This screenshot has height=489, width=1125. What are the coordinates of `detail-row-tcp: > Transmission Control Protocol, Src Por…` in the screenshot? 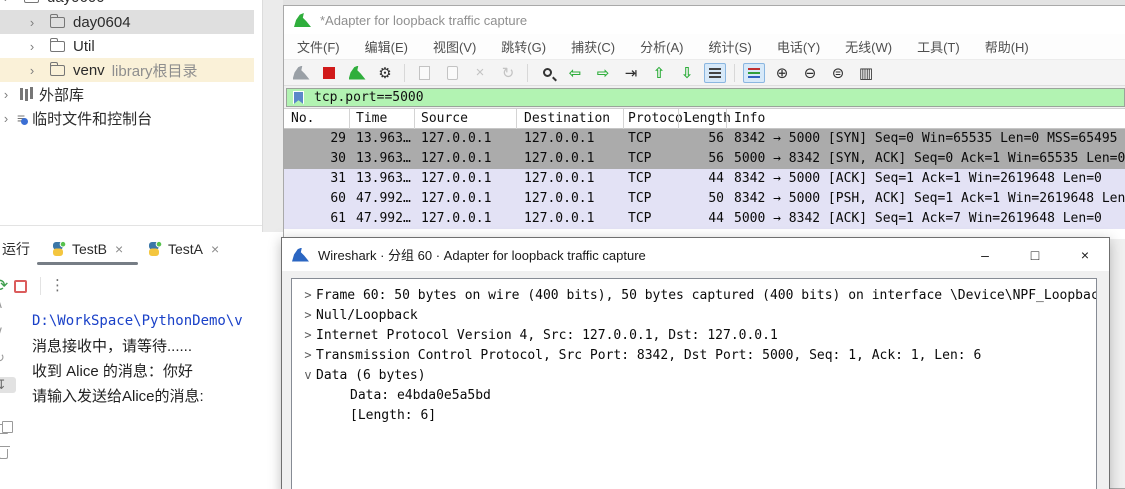 It's located at (694, 355).